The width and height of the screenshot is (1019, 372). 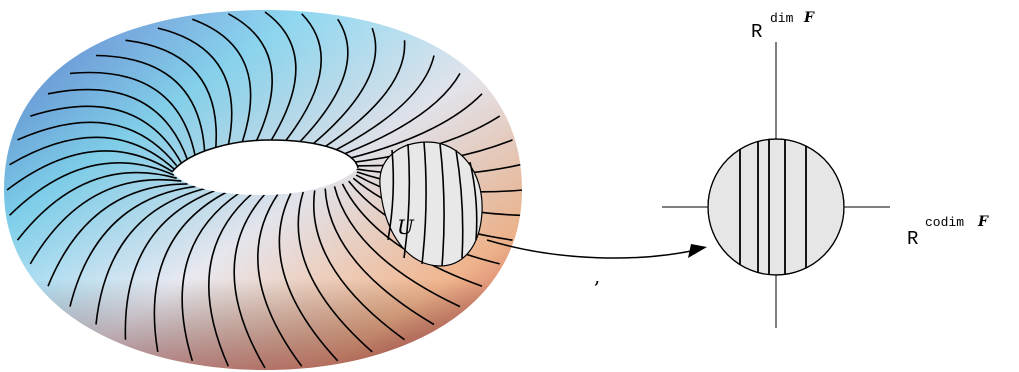 I want to click on region-u-leaves, so click(x=432, y=204).